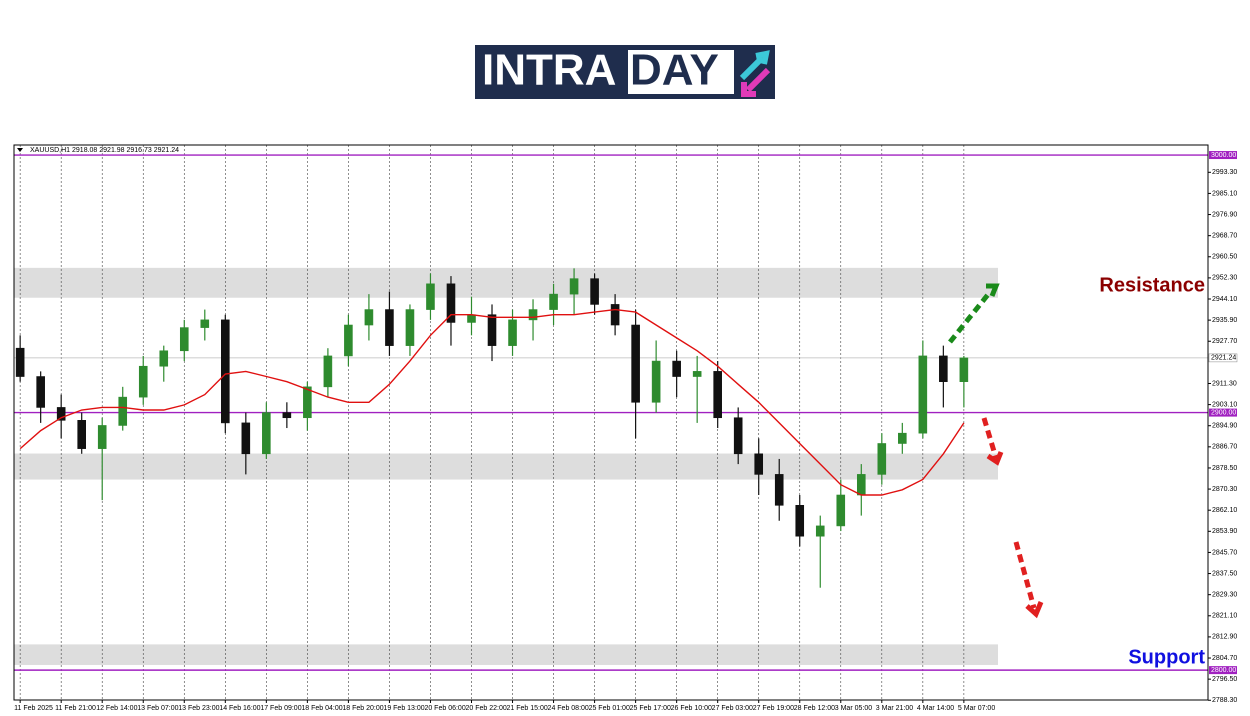  What do you see at coordinates (1224, 299) in the screenshot?
I see `y-tick-label: 2944.10` at bounding box center [1224, 299].